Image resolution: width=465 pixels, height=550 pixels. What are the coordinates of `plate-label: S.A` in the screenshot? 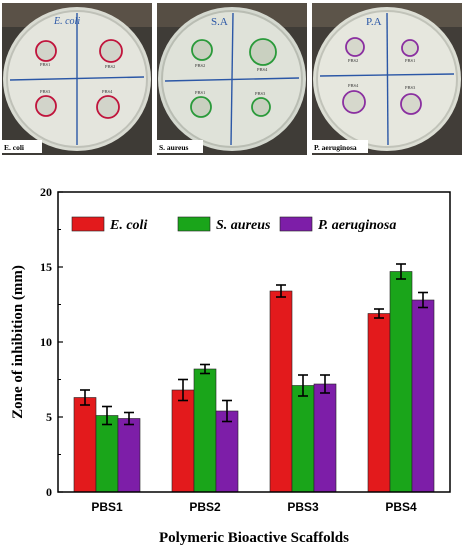 It's located at (219, 22).